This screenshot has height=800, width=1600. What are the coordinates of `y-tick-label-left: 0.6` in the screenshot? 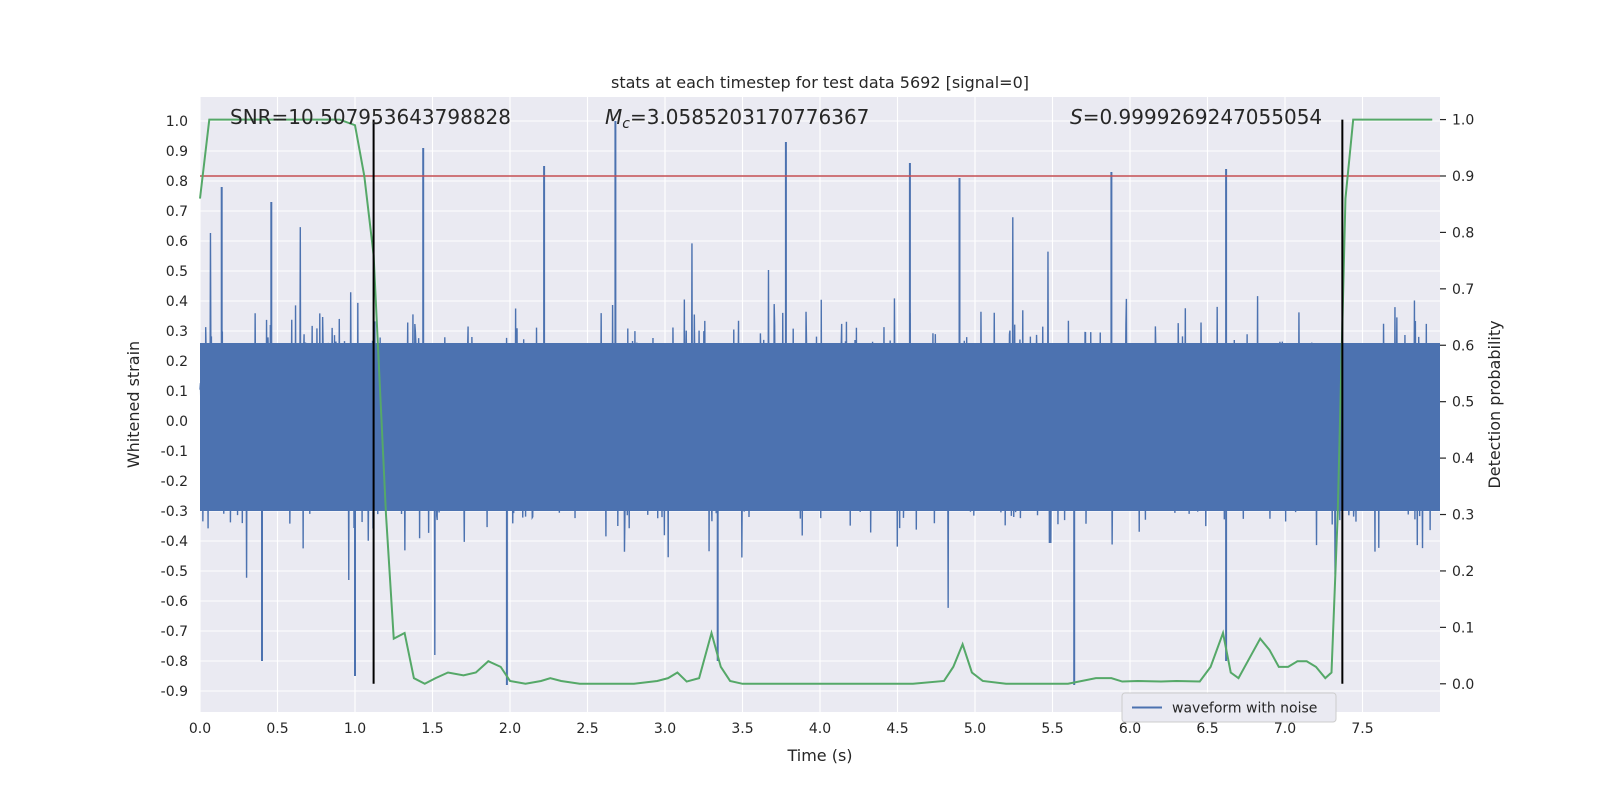 It's located at (177, 242).